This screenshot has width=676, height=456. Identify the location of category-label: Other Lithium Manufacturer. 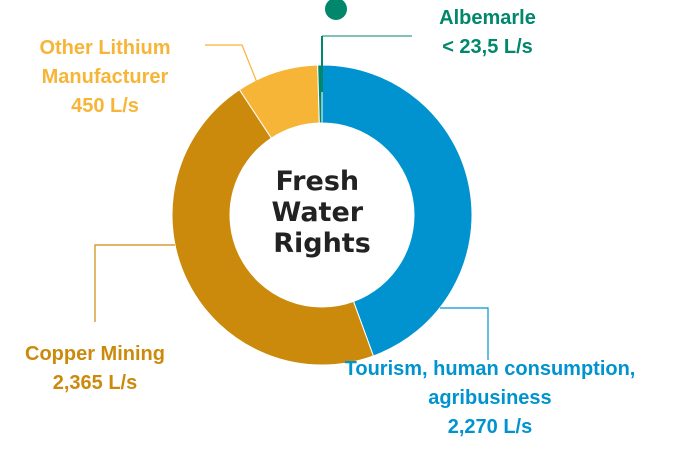
(105, 62).